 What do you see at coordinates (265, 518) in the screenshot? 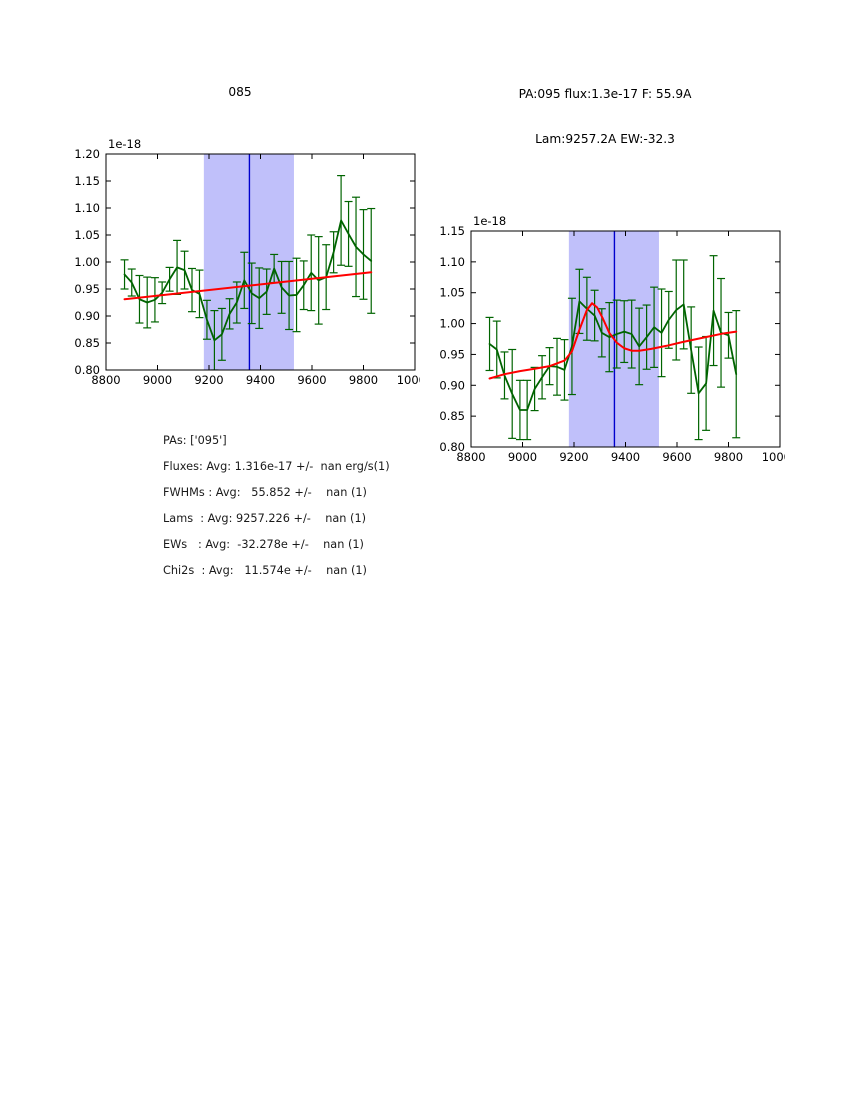
I see `stat-row: Lams : Avg: 9257.226 +/- nan (1)` at bounding box center [265, 518].